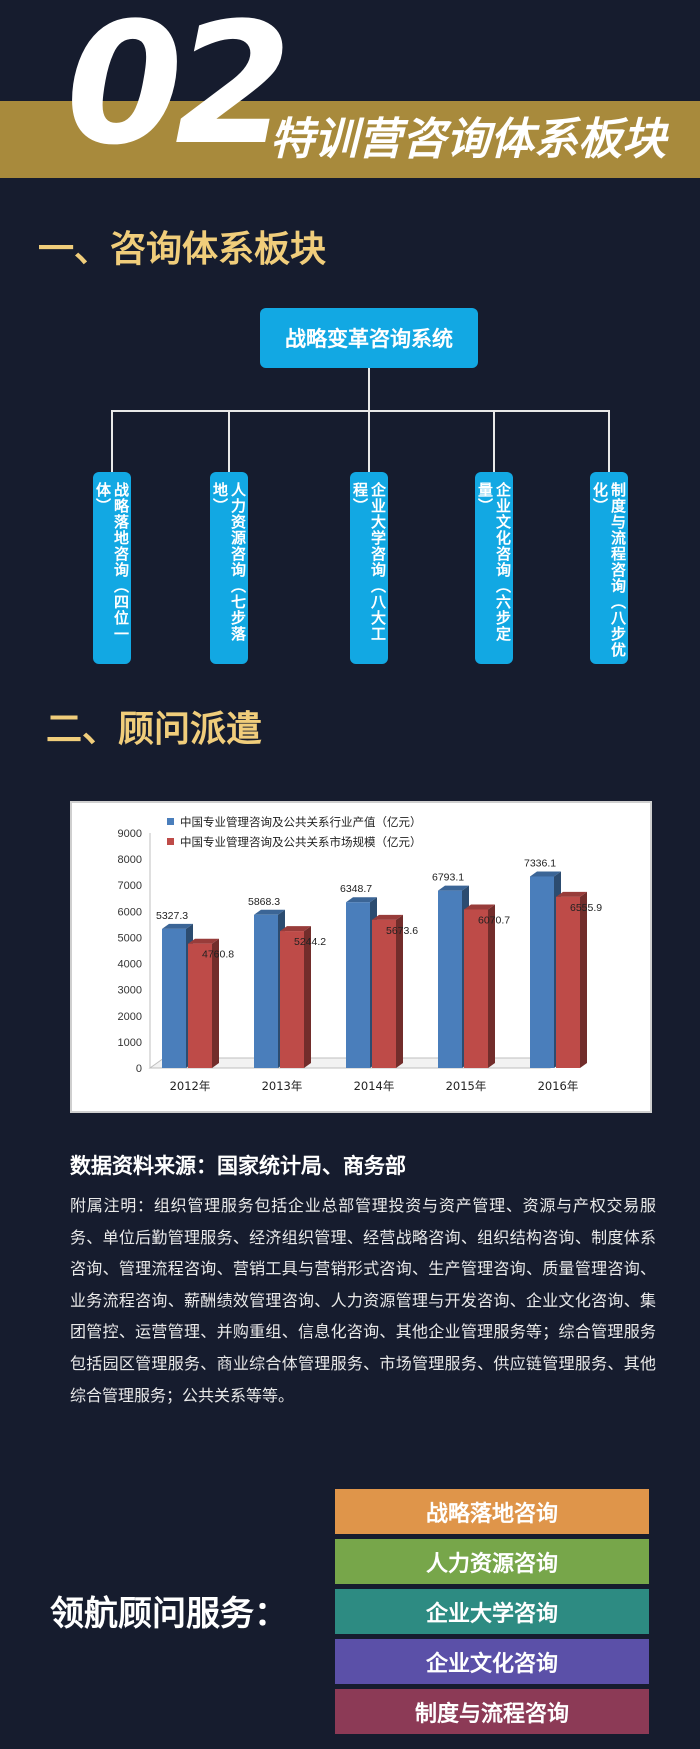 The height and width of the screenshot is (1749, 700). Describe the element at coordinates (466, 1086) in the screenshot. I see `x-tick-label: 2015年` at that location.